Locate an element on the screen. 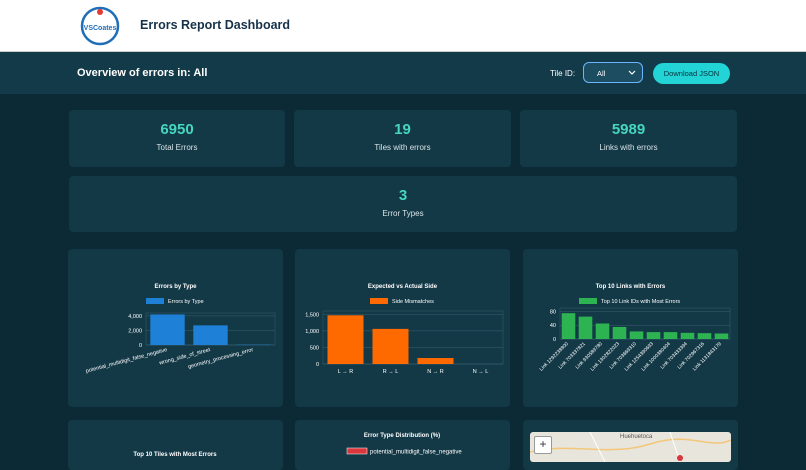 This screenshot has height=470, width=806. map-place: Huehuetoca is located at coordinates (636, 437).